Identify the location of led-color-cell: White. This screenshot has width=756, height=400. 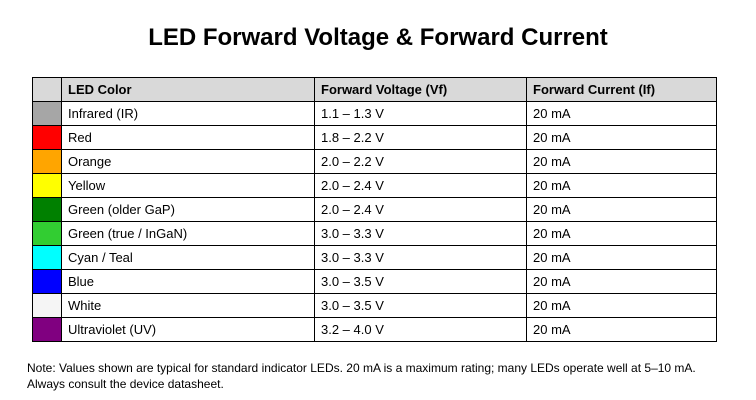
(188, 305).